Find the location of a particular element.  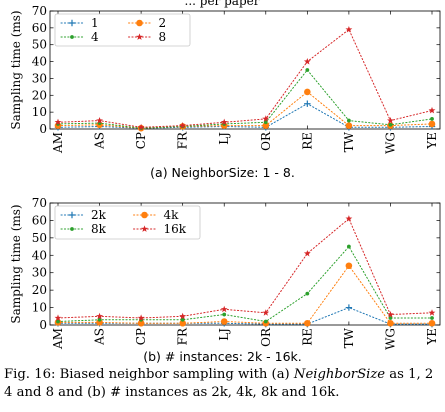

x-tick-label: CP is located at coordinates (141, 336).